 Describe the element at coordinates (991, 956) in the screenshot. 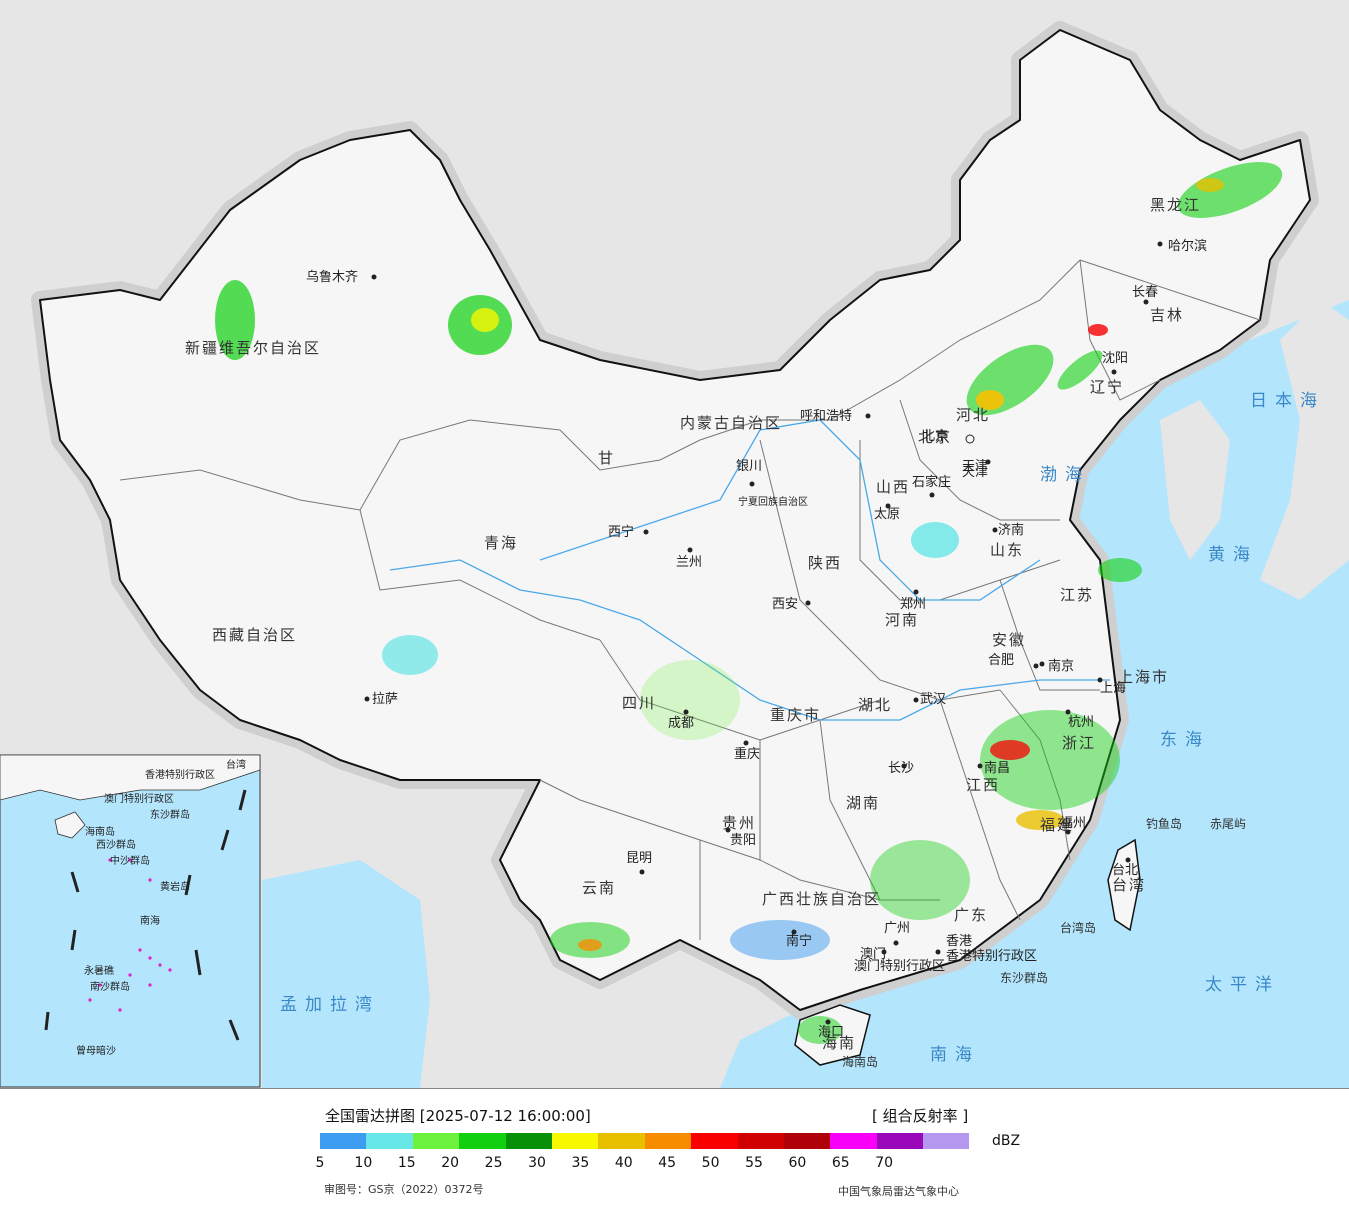

I see `province-label: 香港特别行政区` at that location.